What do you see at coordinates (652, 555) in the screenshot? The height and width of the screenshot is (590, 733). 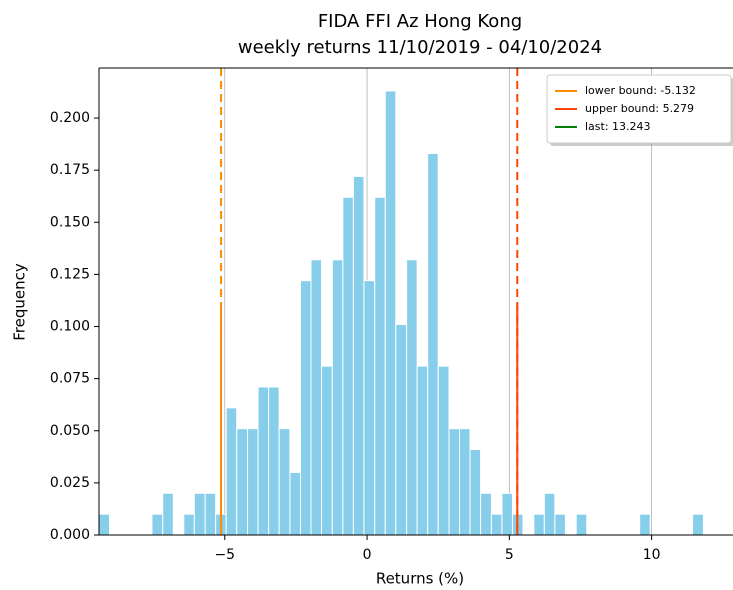 I see `x-tick-label: 10` at bounding box center [652, 555].